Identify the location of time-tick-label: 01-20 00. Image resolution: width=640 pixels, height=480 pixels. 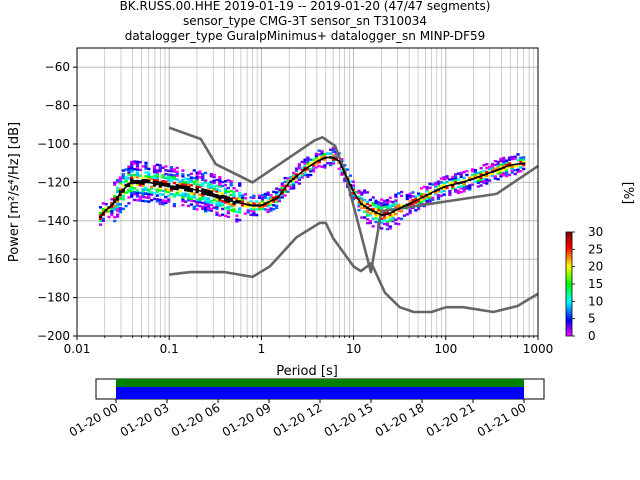
(94, 419).